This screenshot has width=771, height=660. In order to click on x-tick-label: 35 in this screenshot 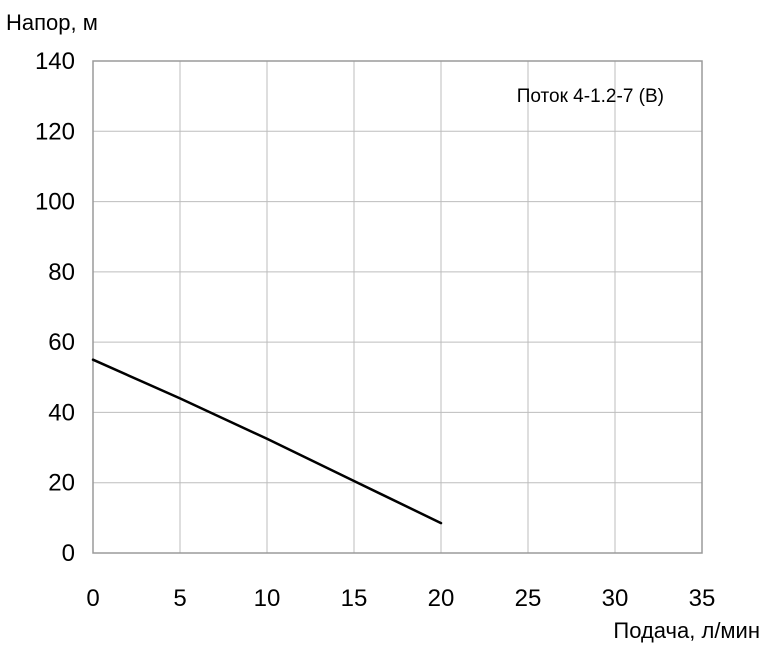, I will do `click(702, 598)`.